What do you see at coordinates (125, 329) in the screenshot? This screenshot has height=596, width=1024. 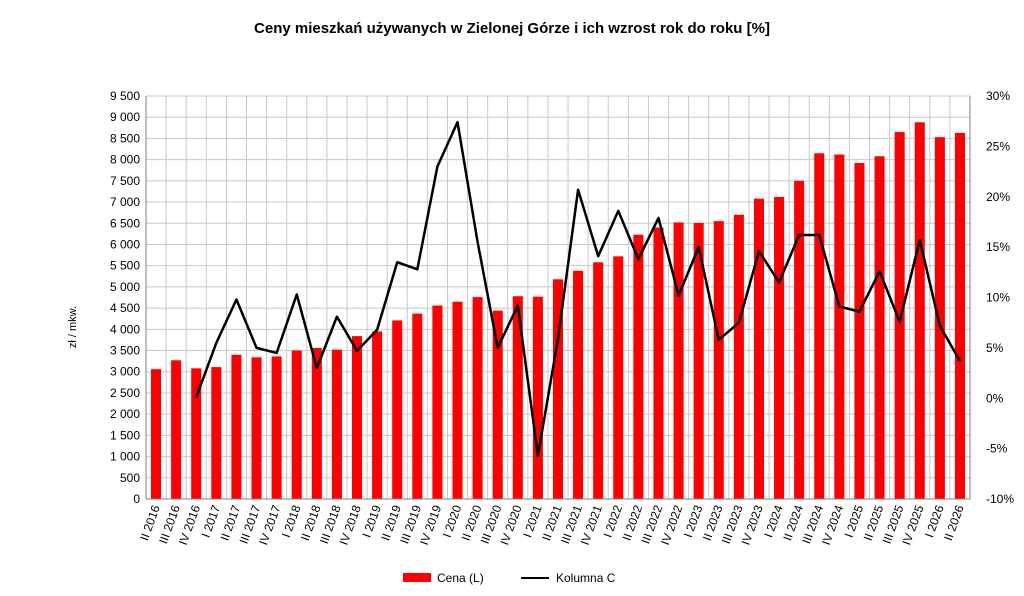 I see `y-left-tick-label: 4 000` at bounding box center [125, 329].